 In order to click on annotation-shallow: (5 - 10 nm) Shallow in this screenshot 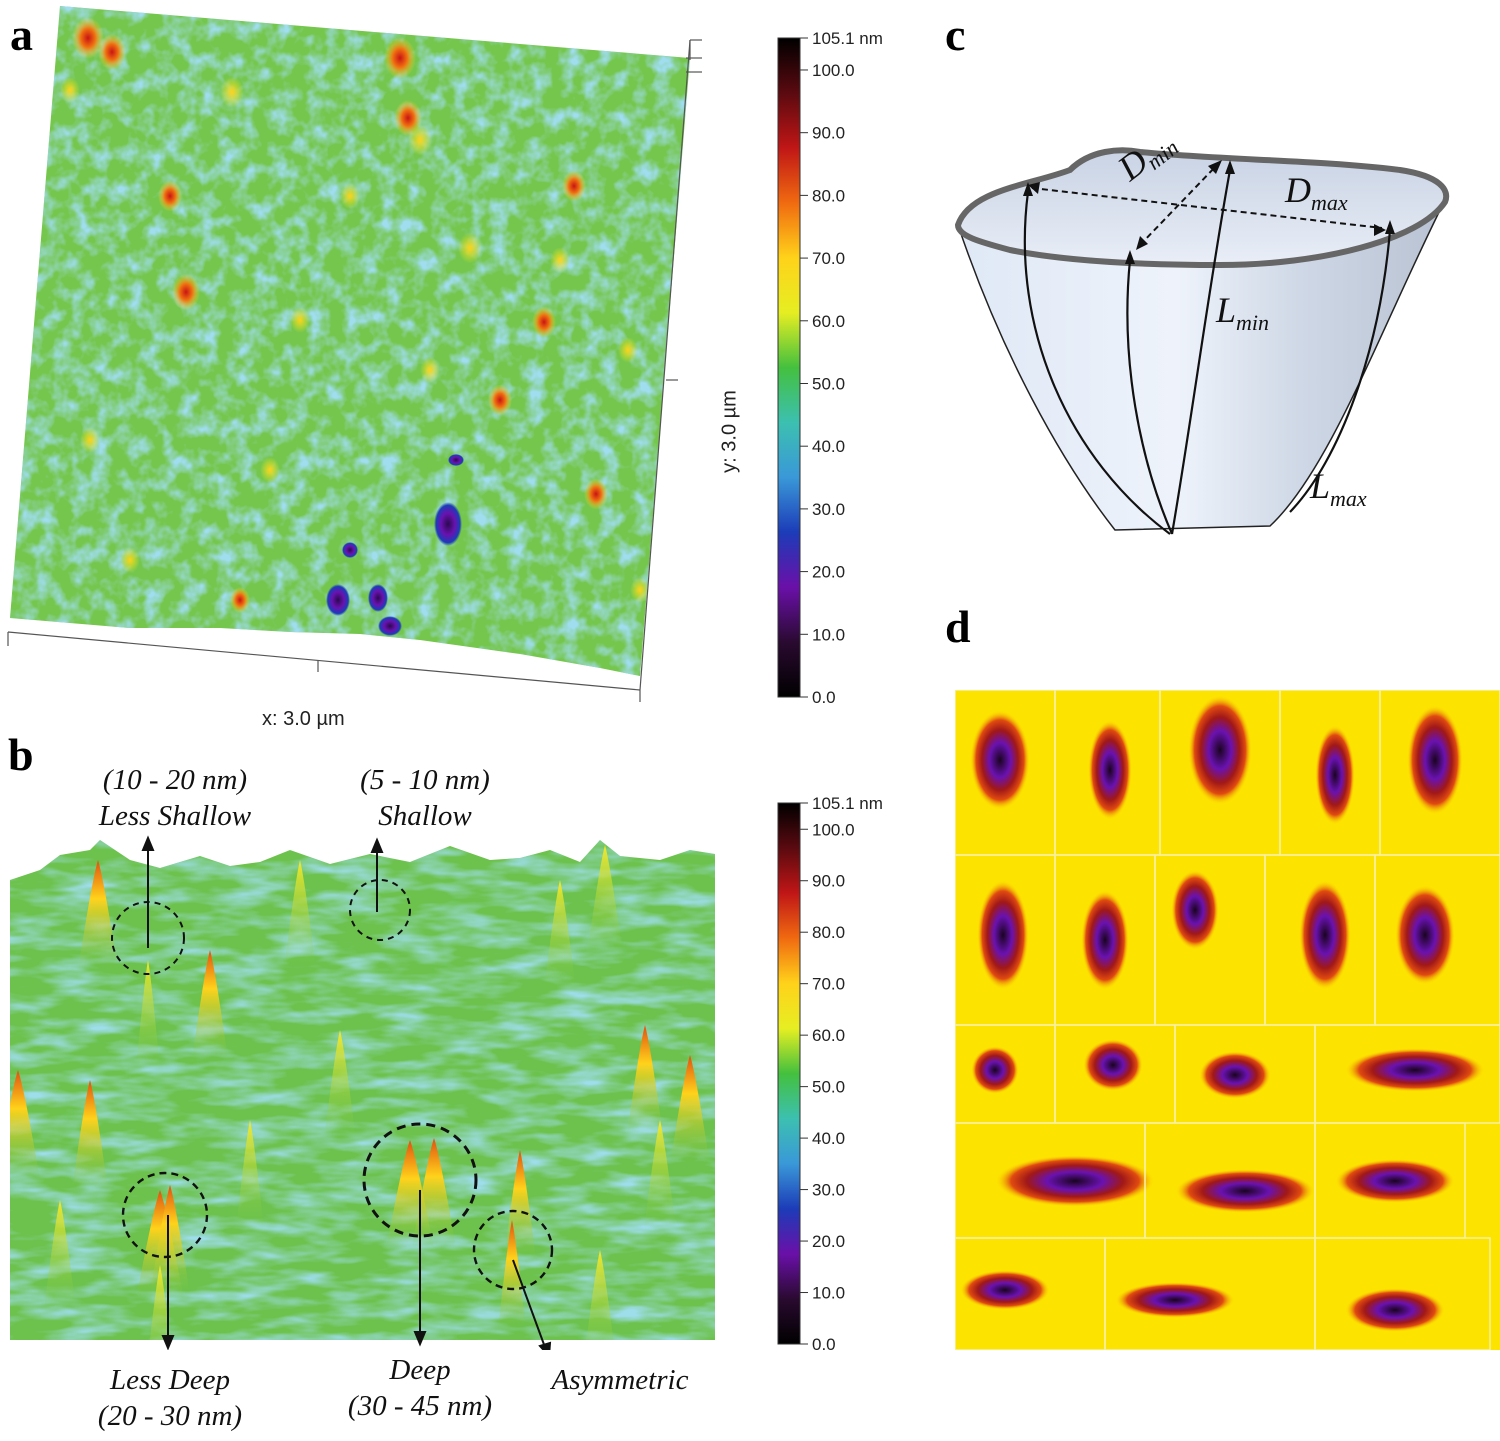, I will do `click(425, 798)`.